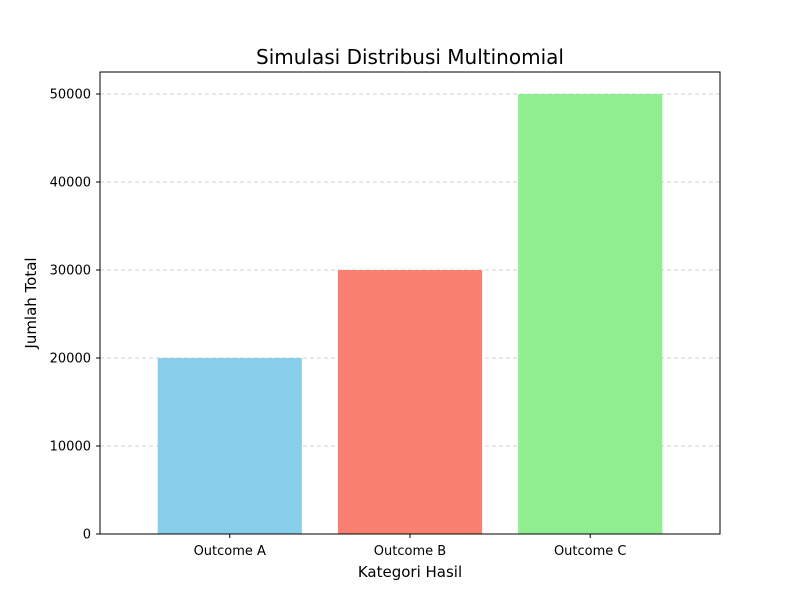  What do you see at coordinates (230, 551) in the screenshot?
I see `x-tick-label: Outcome A` at bounding box center [230, 551].